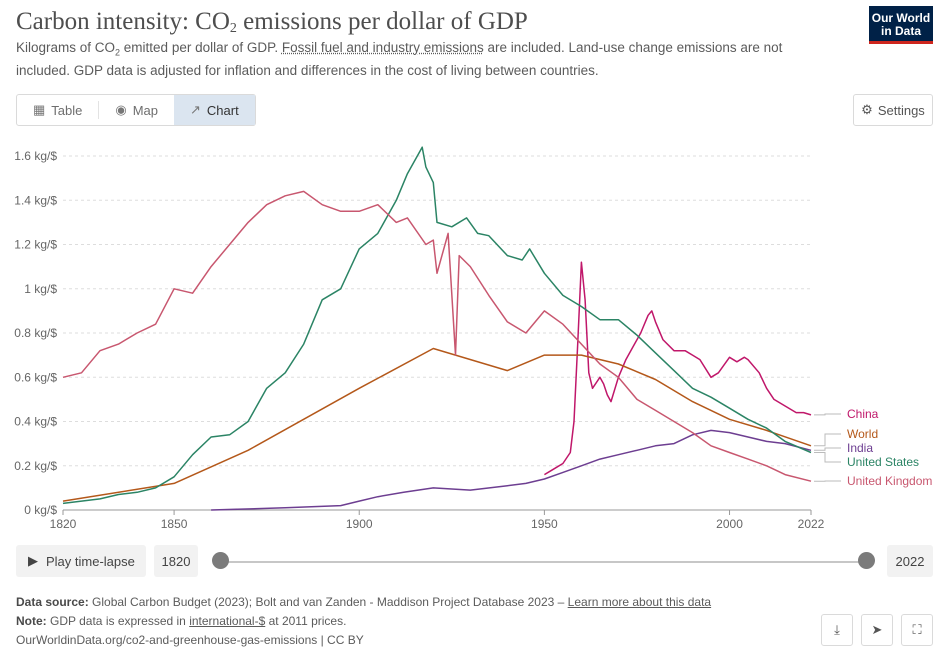 The width and height of the screenshot is (941, 651). Describe the element at coordinates (863, 414) in the screenshot. I see `legend-label-china: China` at that location.